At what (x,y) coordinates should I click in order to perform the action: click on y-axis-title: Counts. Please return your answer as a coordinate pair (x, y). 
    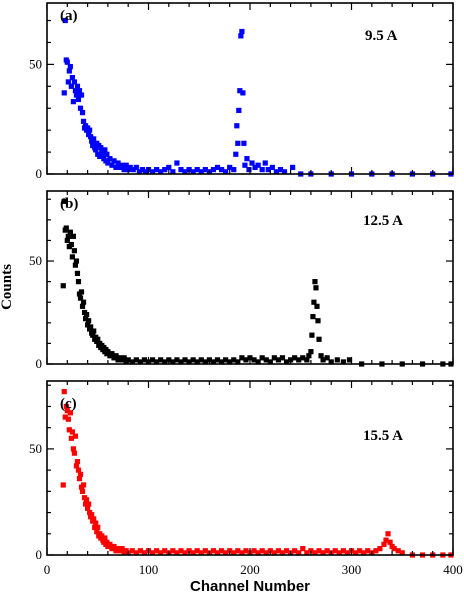
    Looking at the image, I should click on (7, 287).